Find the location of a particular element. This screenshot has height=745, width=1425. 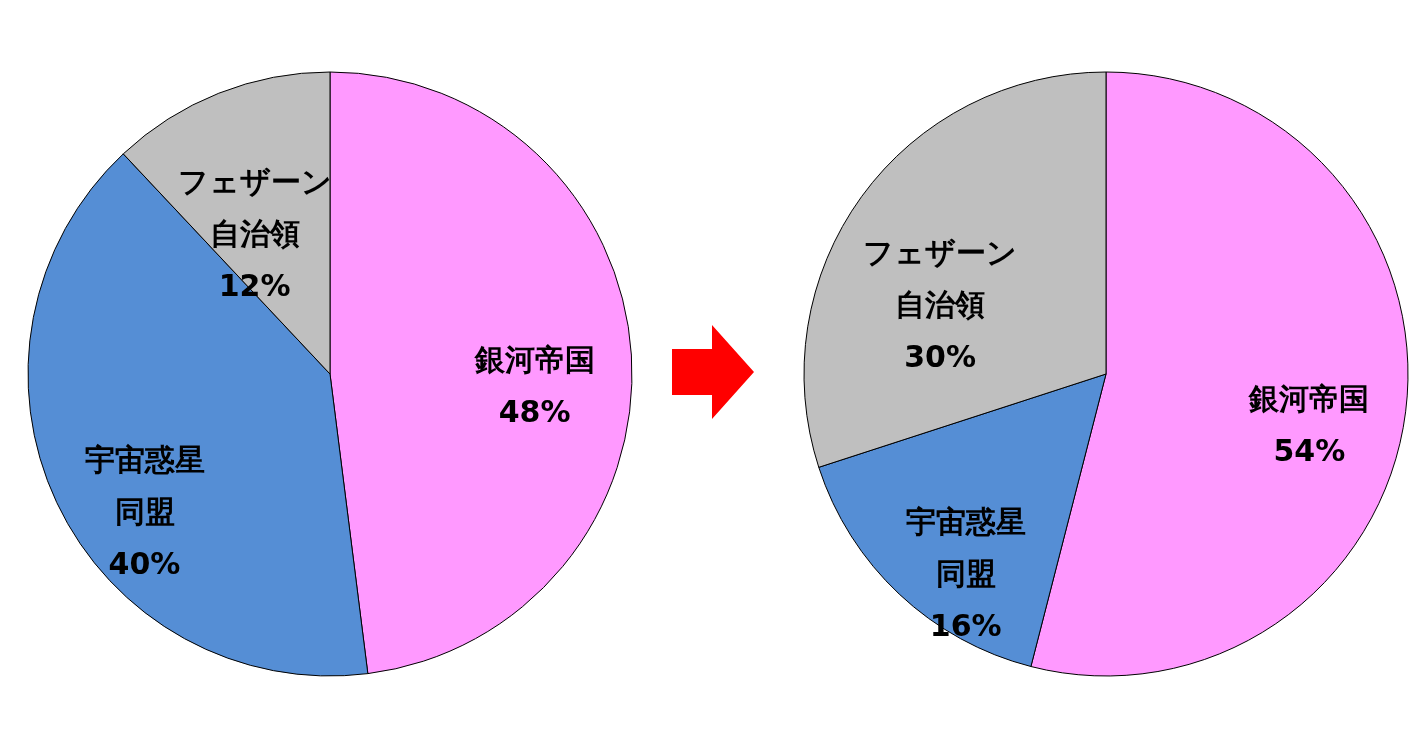

data-label: 54% is located at coordinates (1309, 450).